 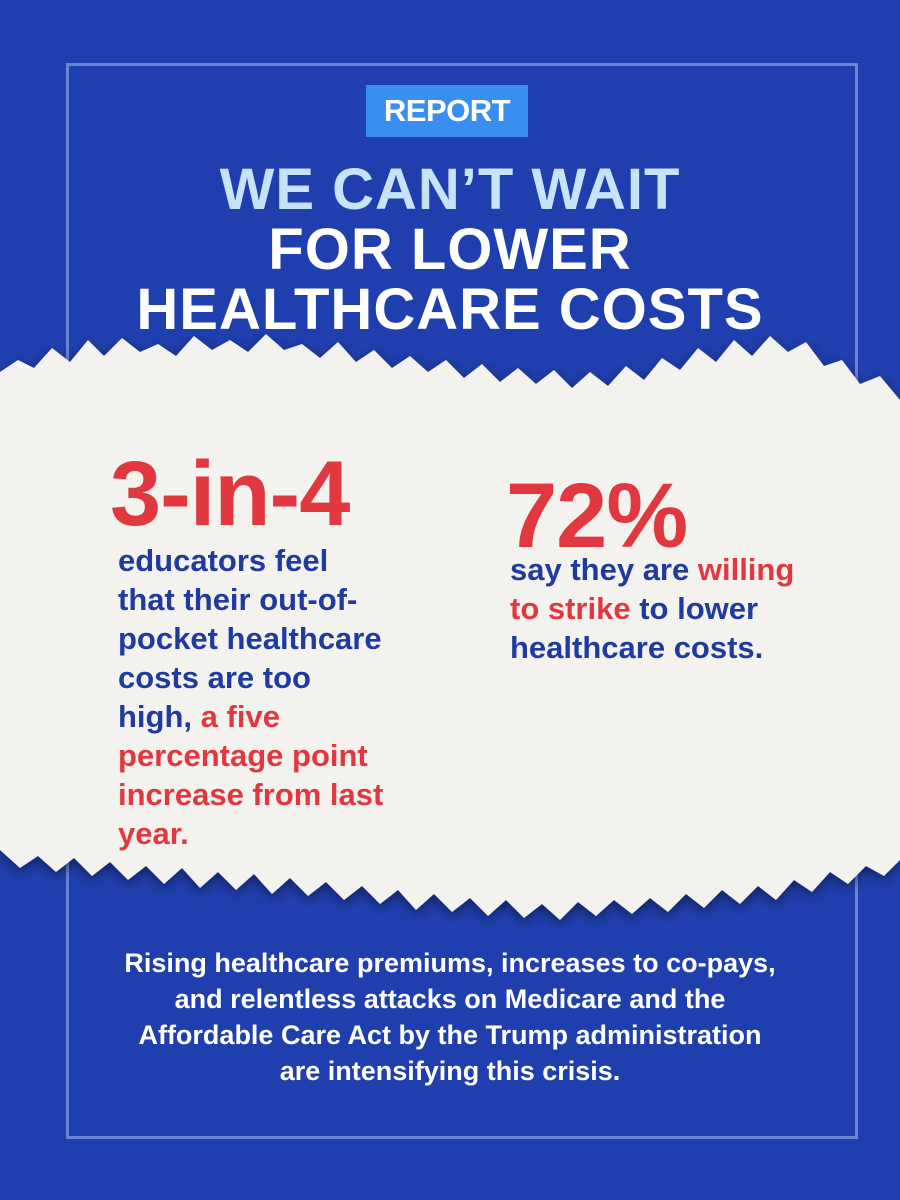 What do you see at coordinates (597, 516) in the screenshot?
I see `stat-2-value: 72%` at bounding box center [597, 516].